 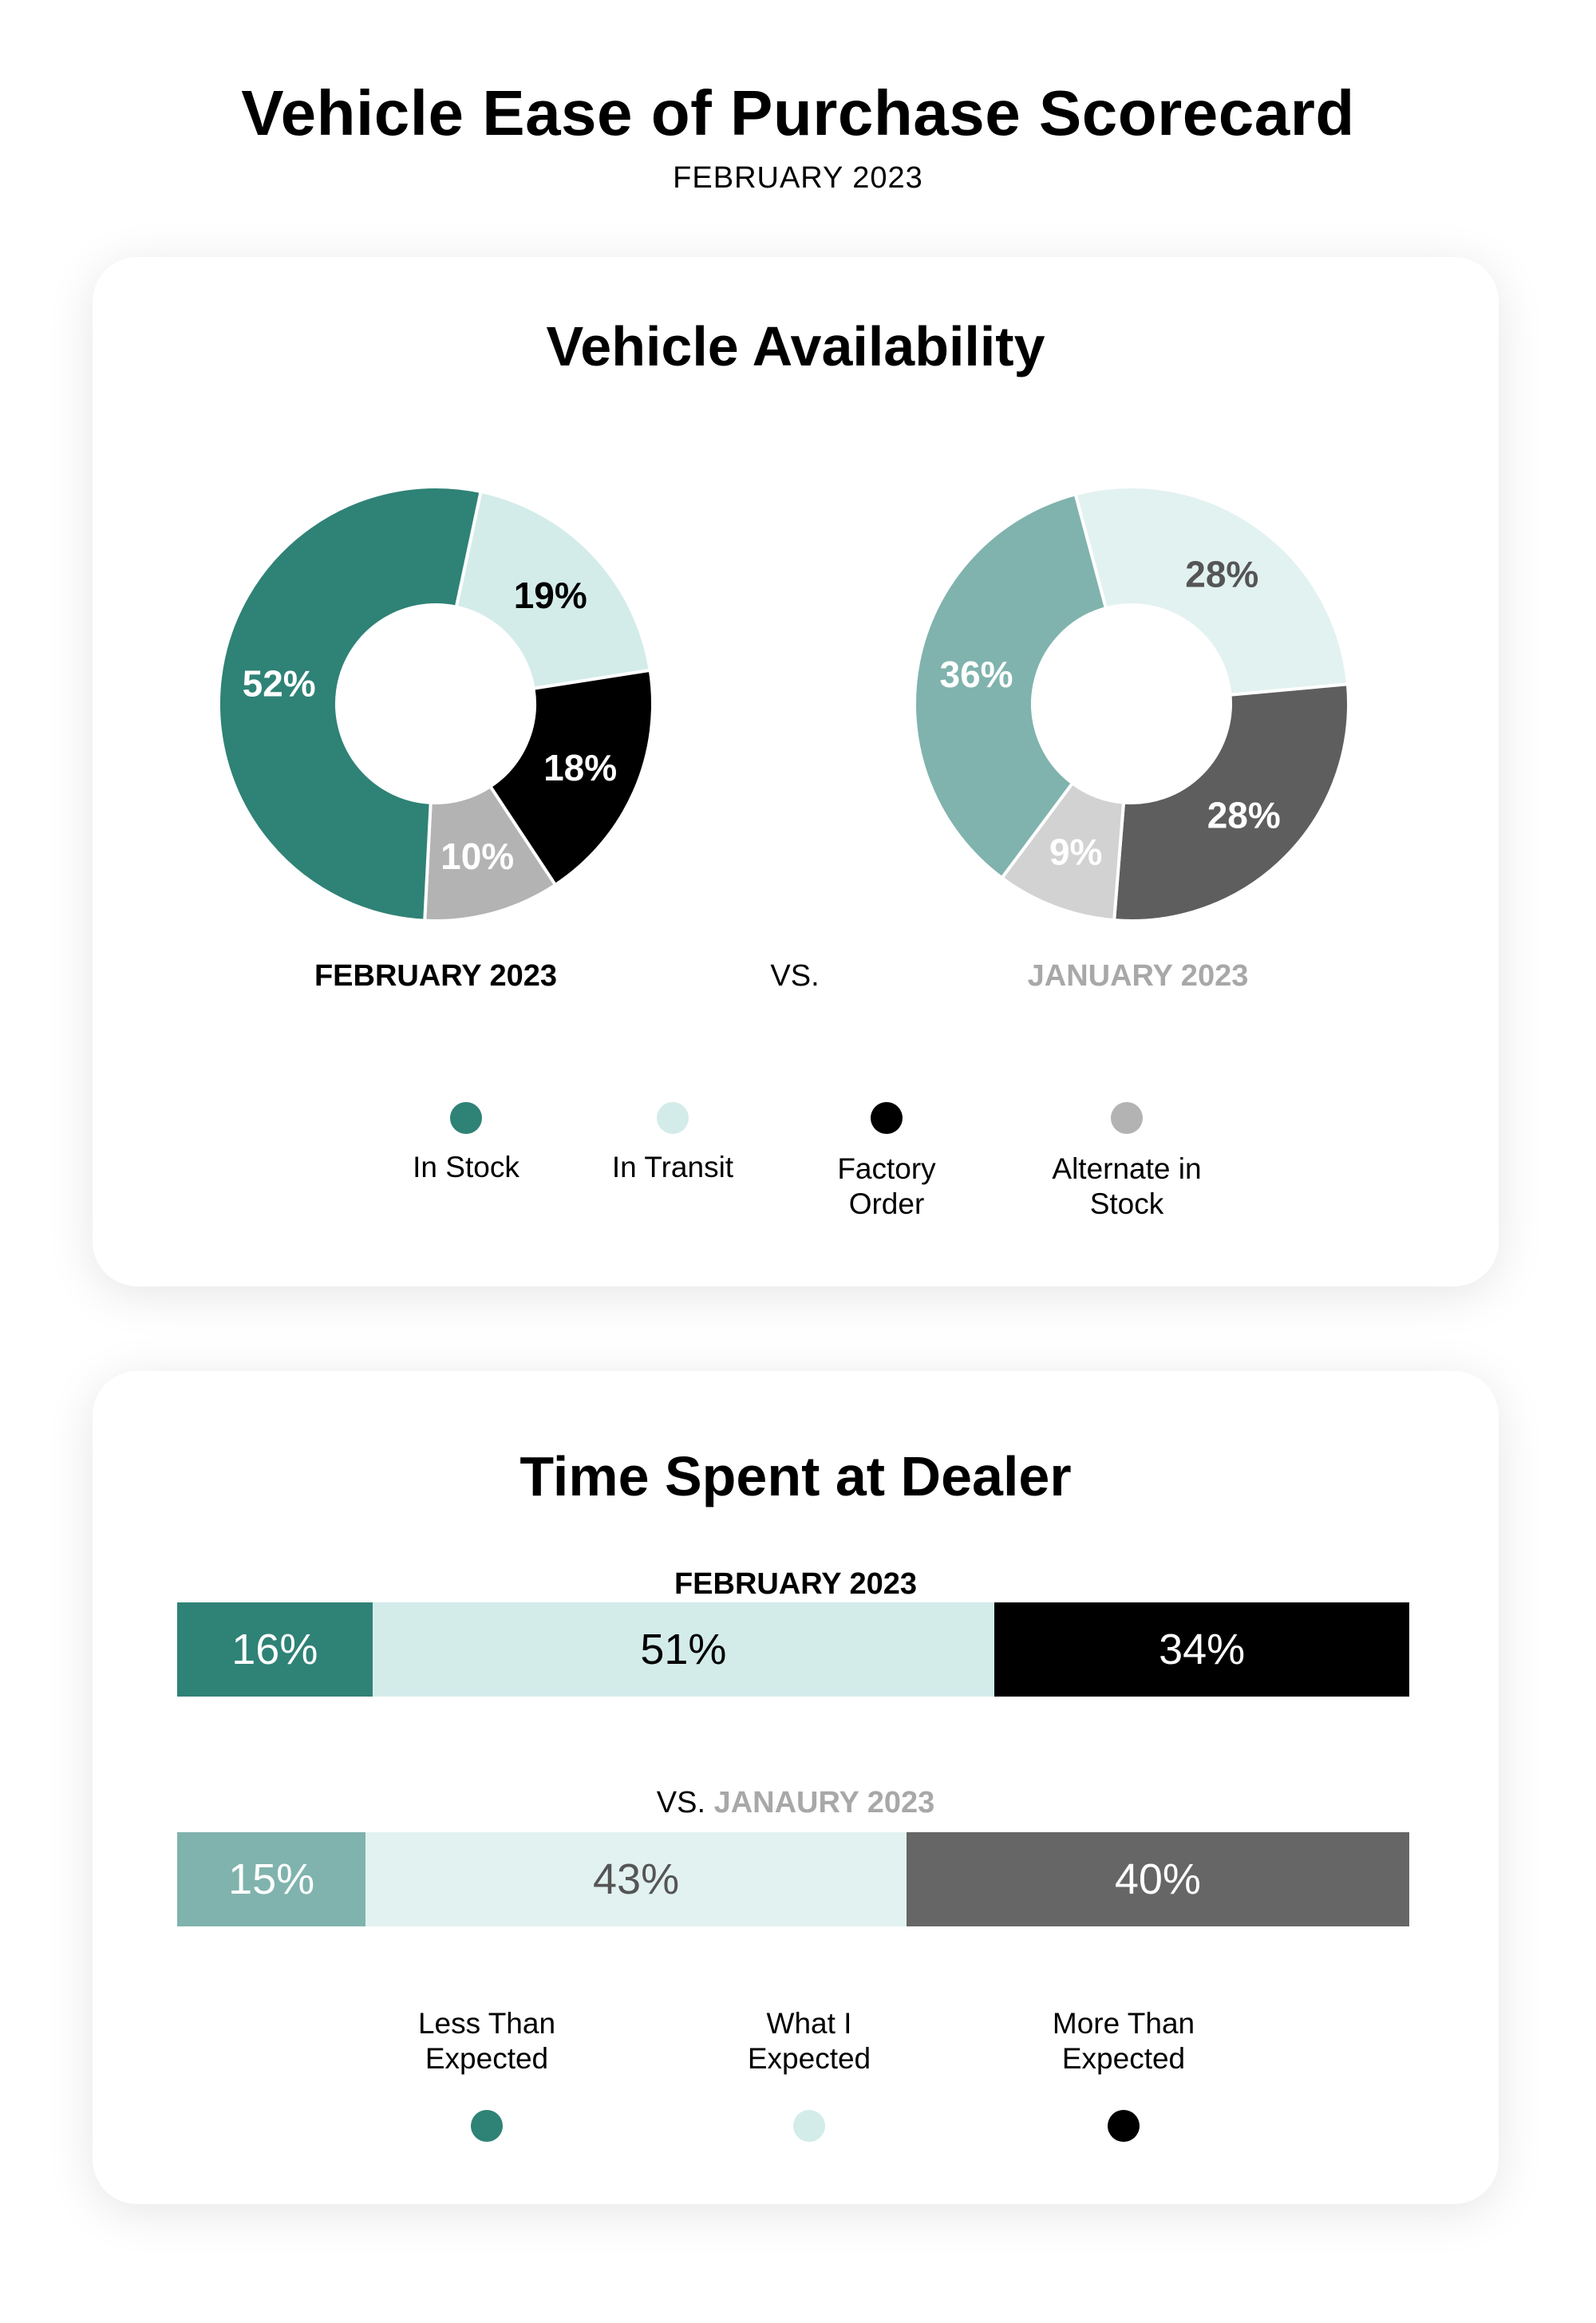 What do you see at coordinates (798, 112) in the screenshot?
I see `page-title: Vehicle Ease of Purchase Scorecard` at bounding box center [798, 112].